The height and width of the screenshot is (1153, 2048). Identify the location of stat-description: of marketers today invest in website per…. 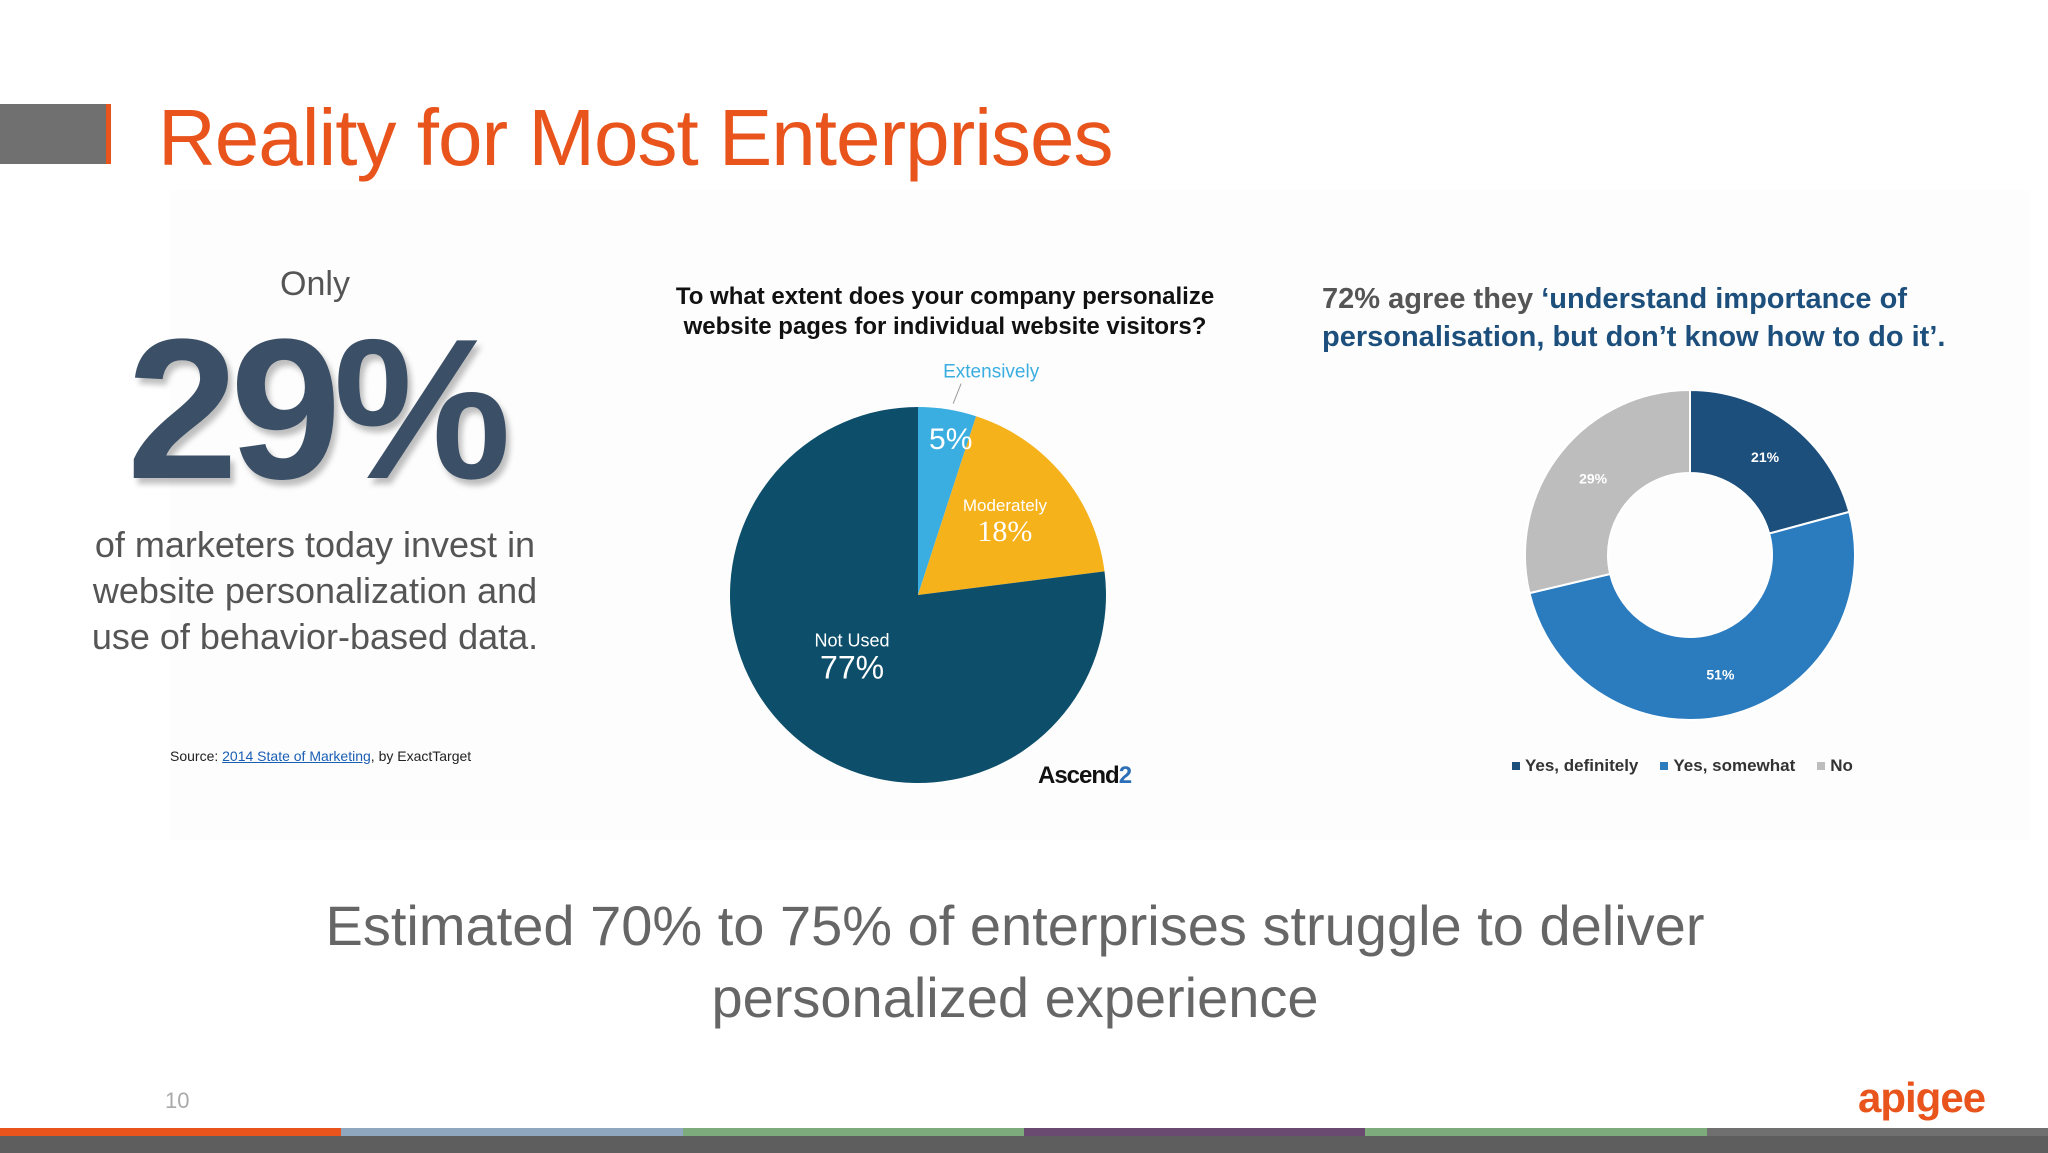
(315, 591).